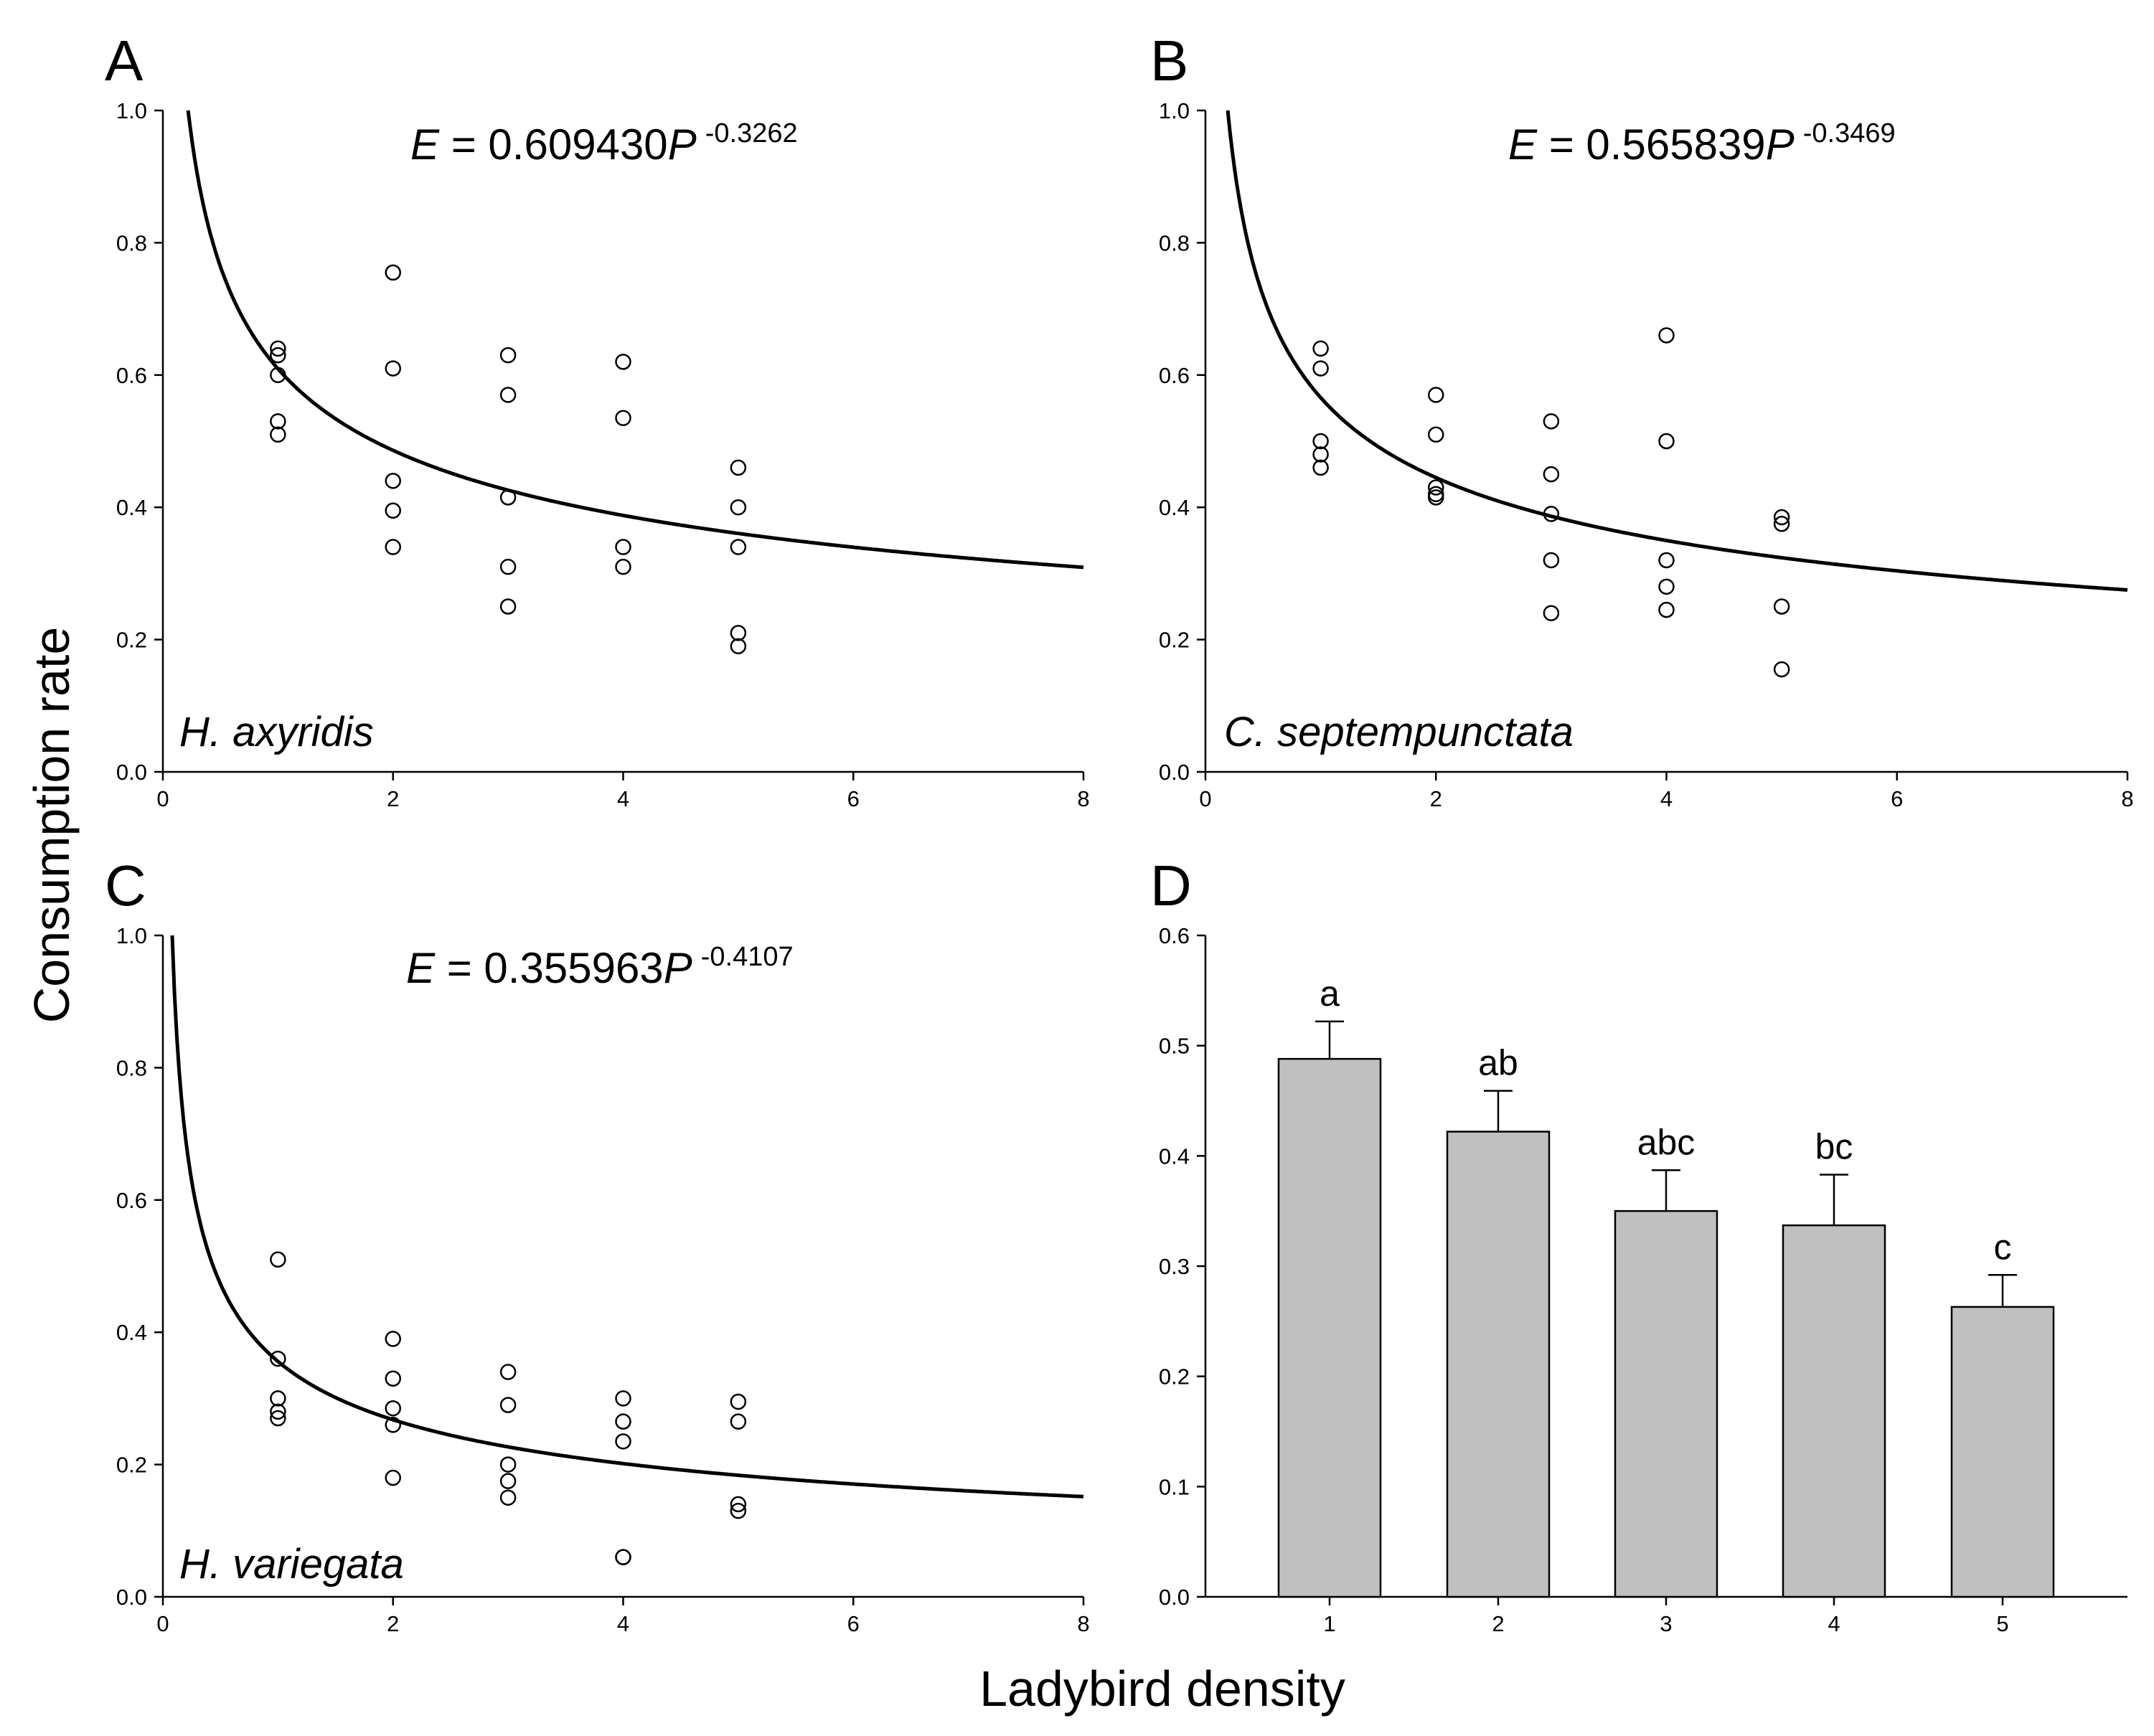  I want to click on y-tick-label: 0.8, so click(131, 242).